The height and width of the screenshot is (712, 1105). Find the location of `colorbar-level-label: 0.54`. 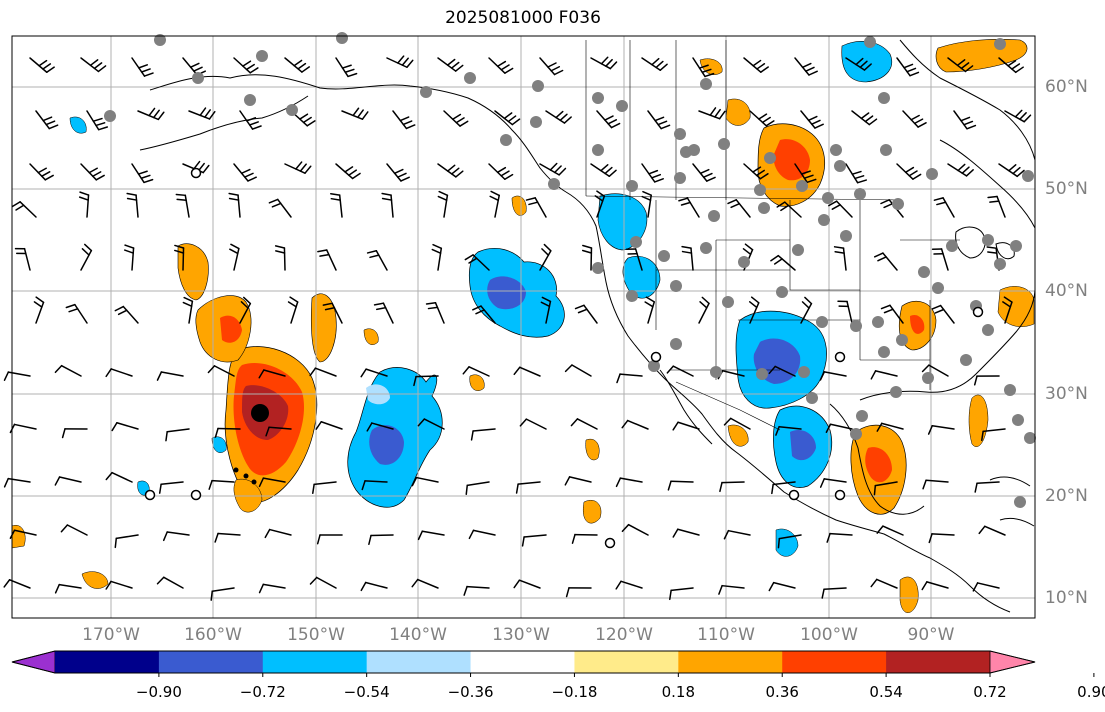

colorbar-level-label: 0.54 is located at coordinates (886, 692).